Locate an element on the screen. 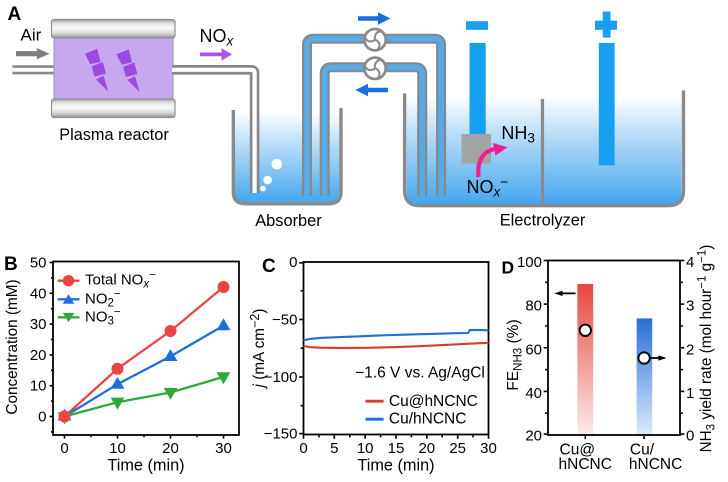  svg-text: 80 is located at coordinates (533, 306).